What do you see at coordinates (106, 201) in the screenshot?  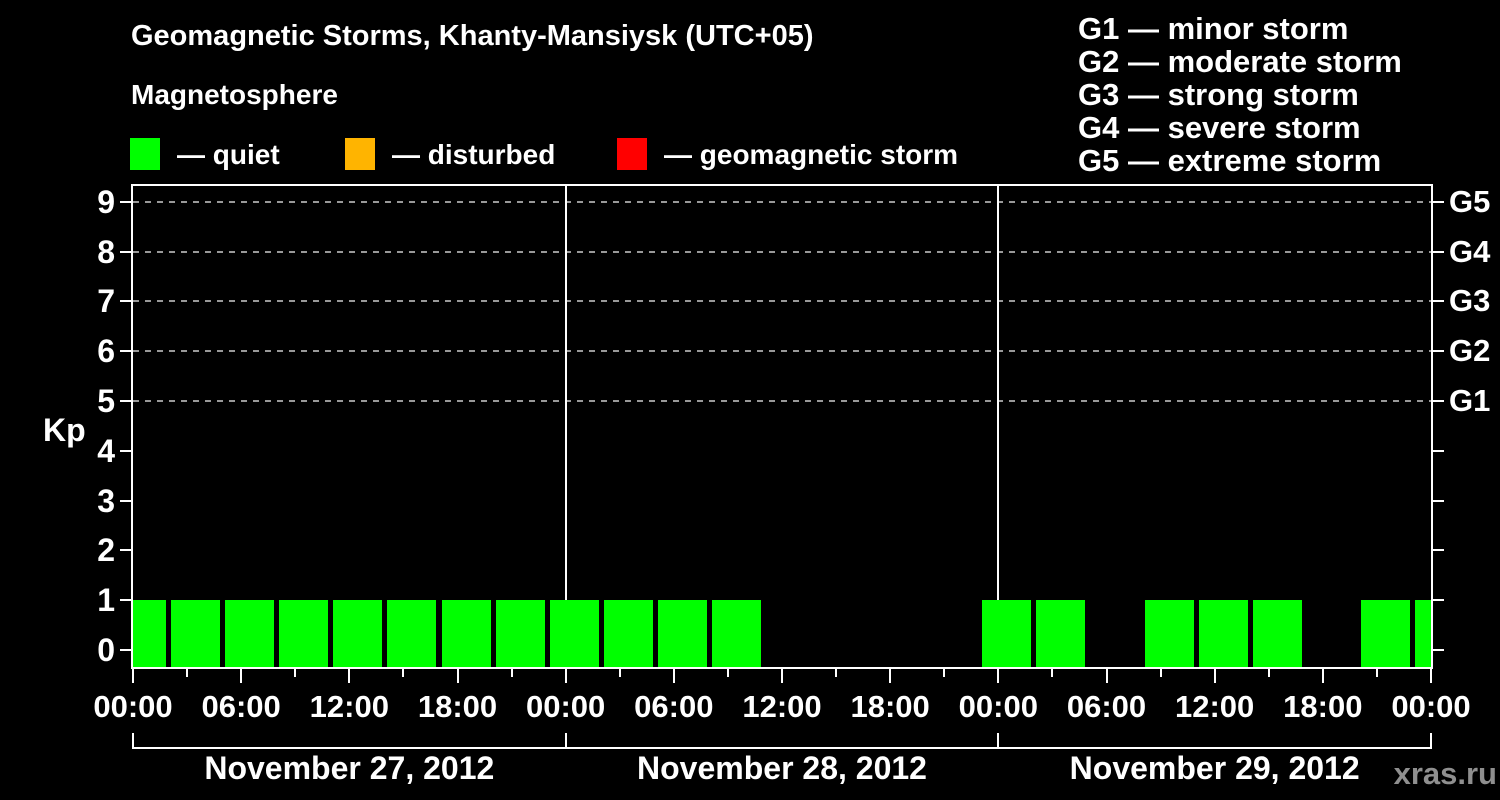 I see `y-axis-label: 9` at bounding box center [106, 201].